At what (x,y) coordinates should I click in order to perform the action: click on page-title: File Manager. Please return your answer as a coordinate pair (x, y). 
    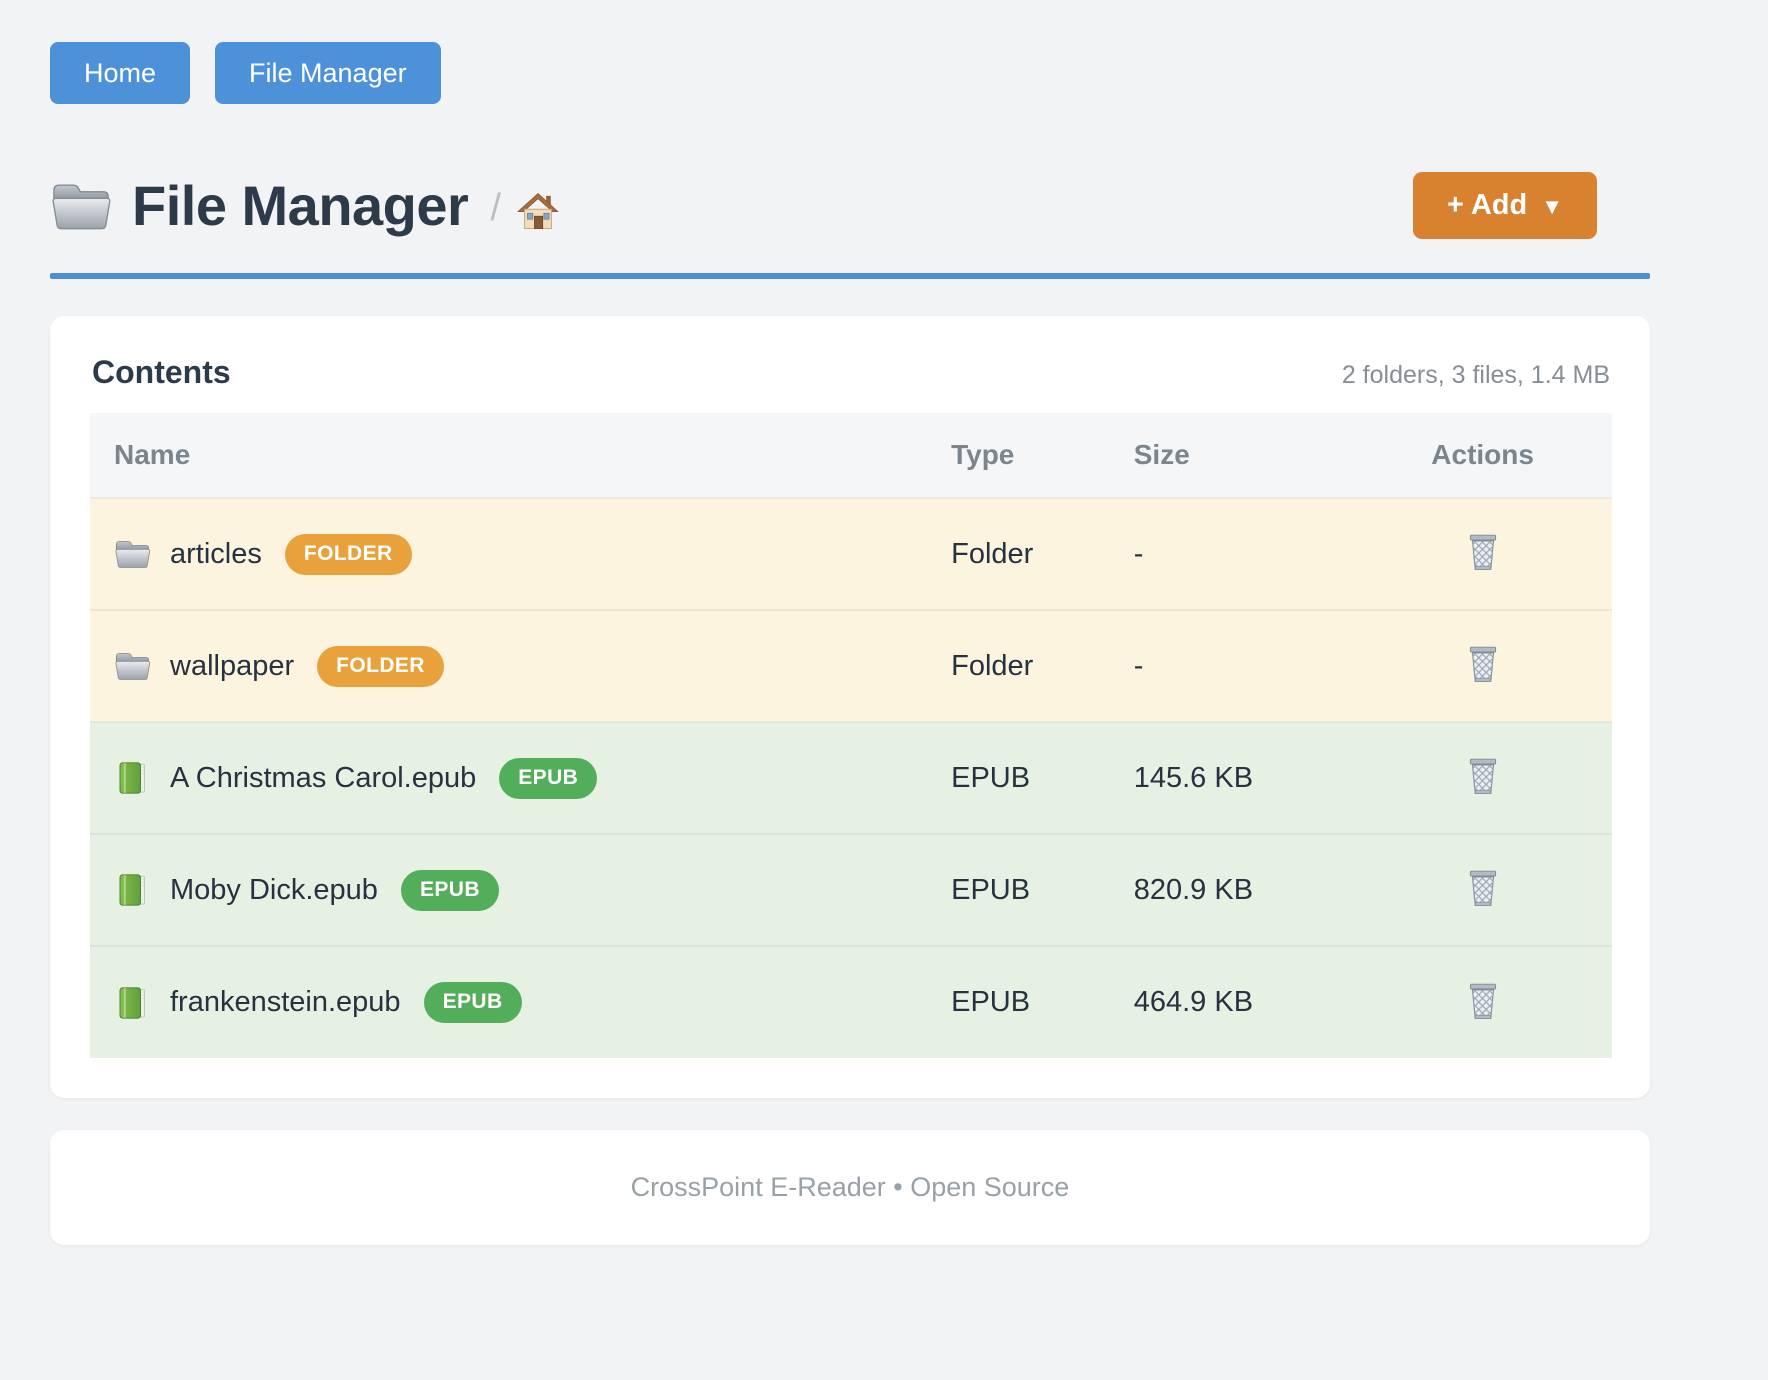
    Looking at the image, I should click on (300, 205).